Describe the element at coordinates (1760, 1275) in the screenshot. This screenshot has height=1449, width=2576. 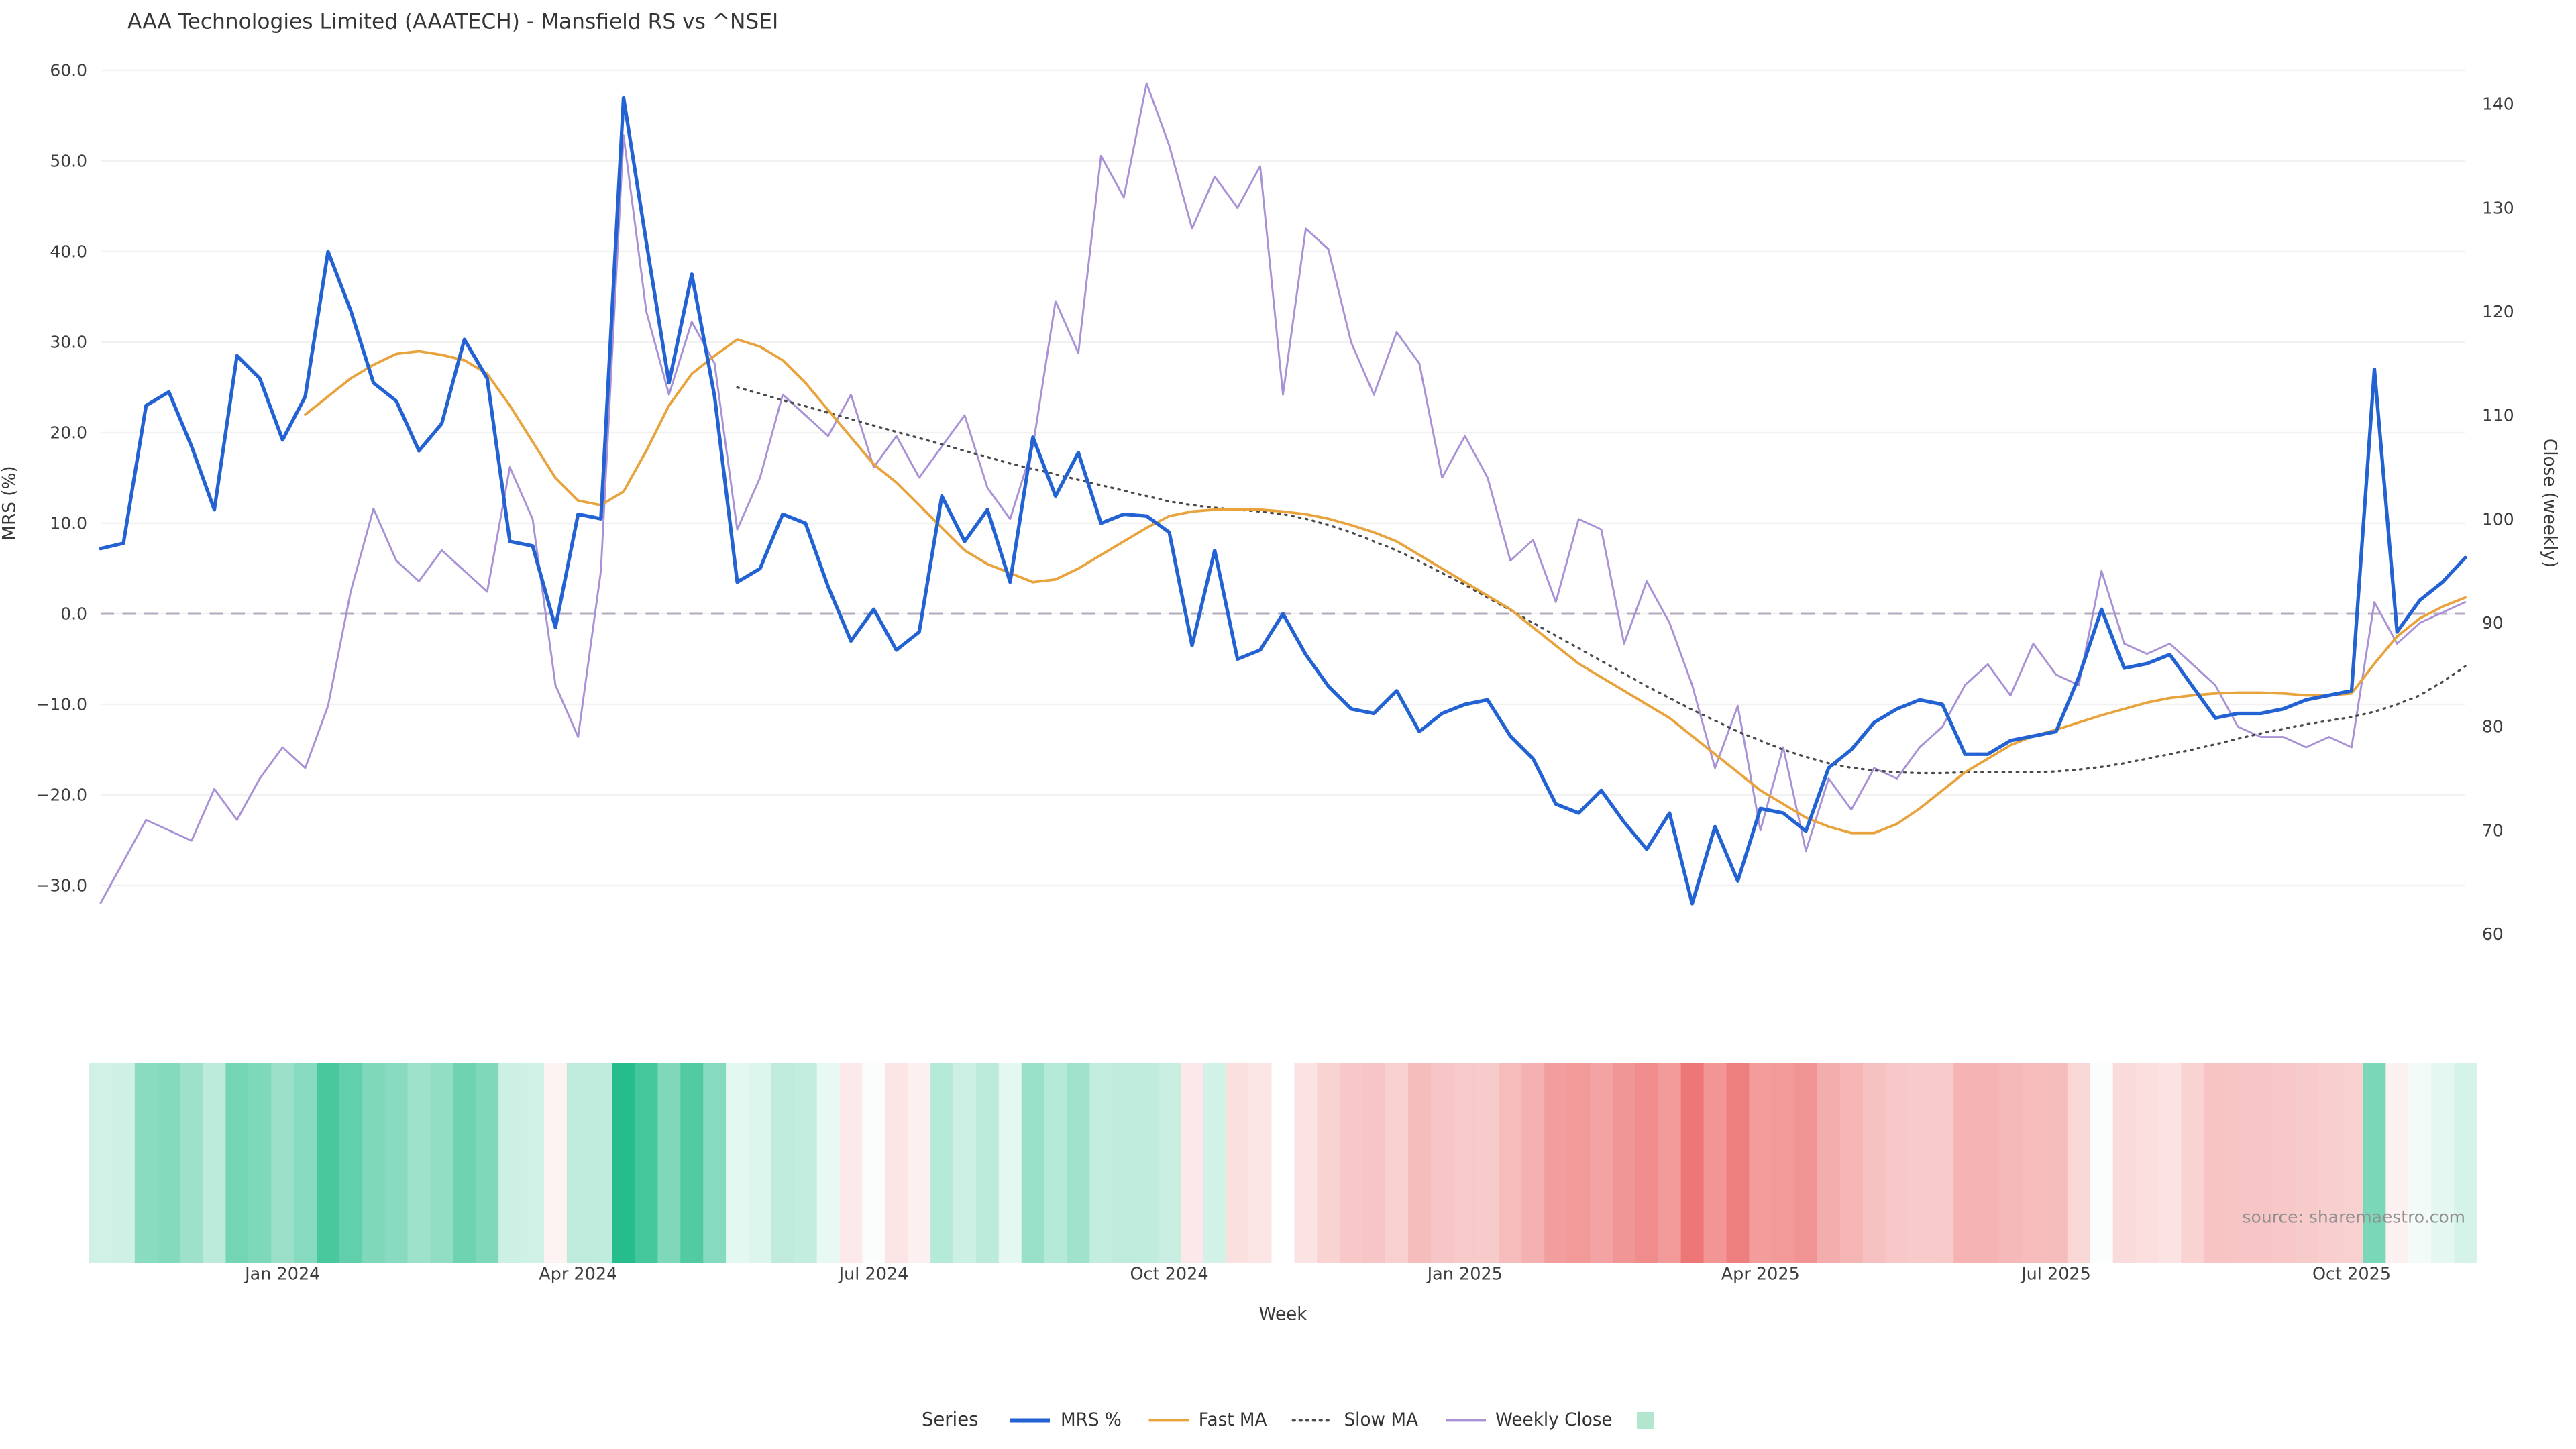
I see `x-tick-label: Apr 2025` at that location.